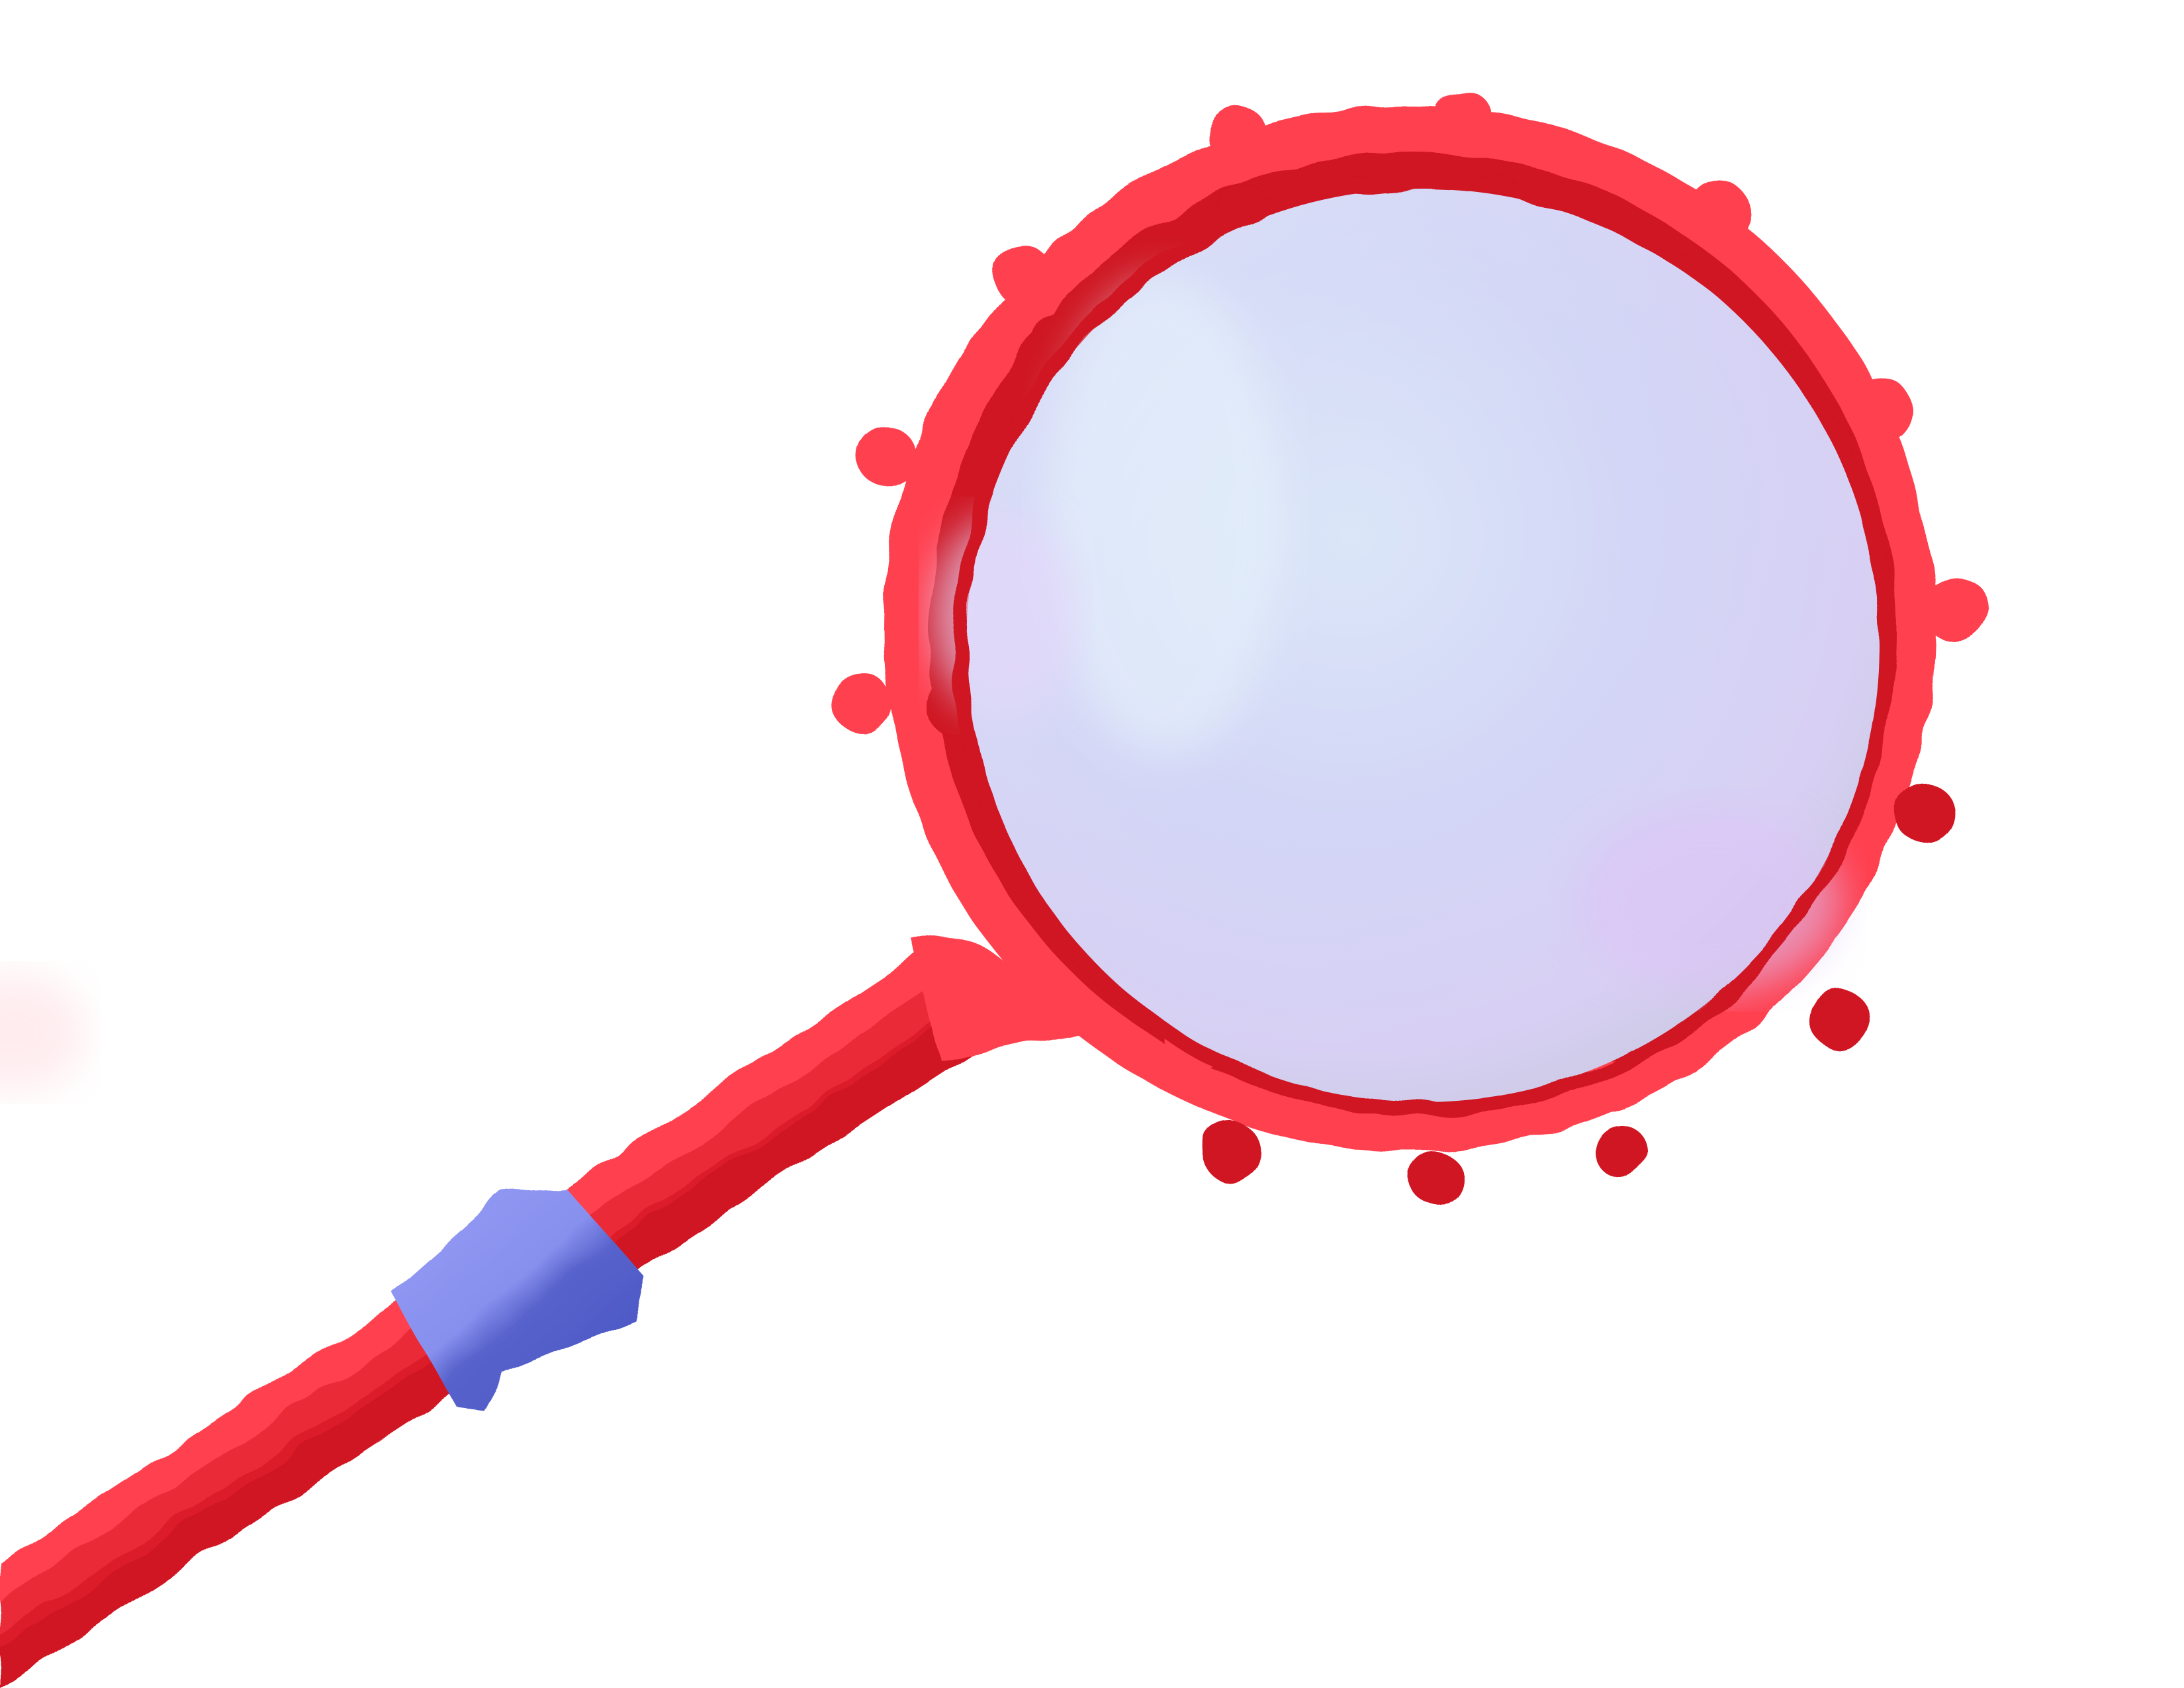 Image resolution: width=2184 pixels, height=1688 pixels. I want to click on lens-highlight, so click(1165, 516).